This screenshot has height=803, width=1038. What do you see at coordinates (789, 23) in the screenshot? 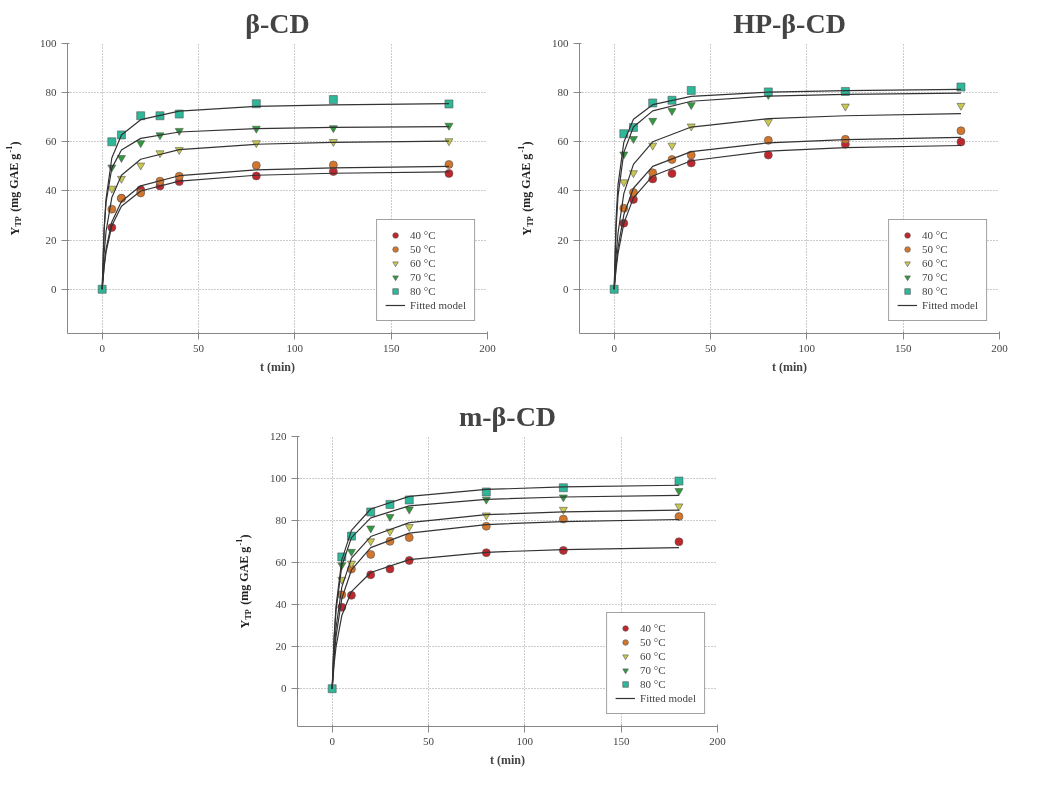
I see `chart-title: HP-β-CD` at bounding box center [789, 23].